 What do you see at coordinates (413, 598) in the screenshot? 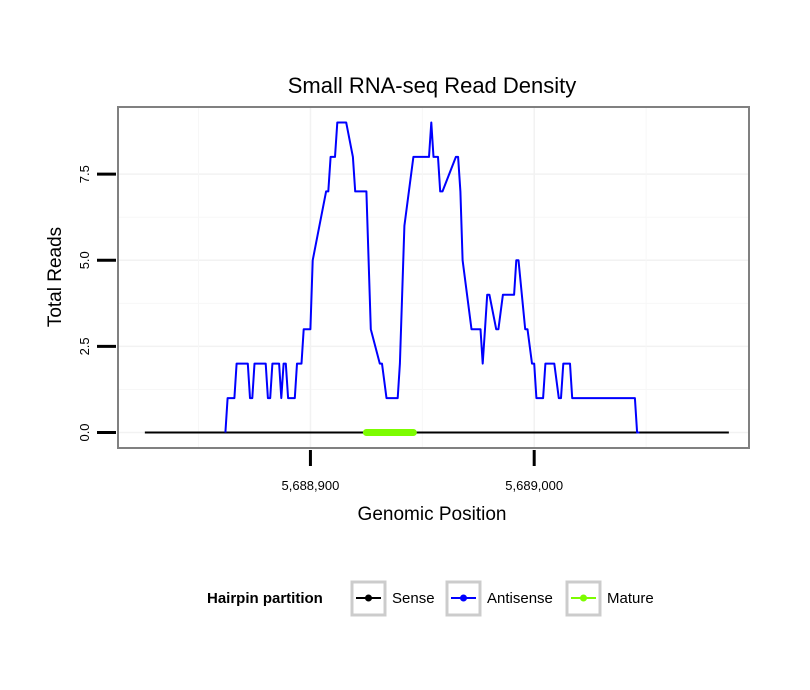
I see `legend-label-sense: Sense` at bounding box center [413, 598].